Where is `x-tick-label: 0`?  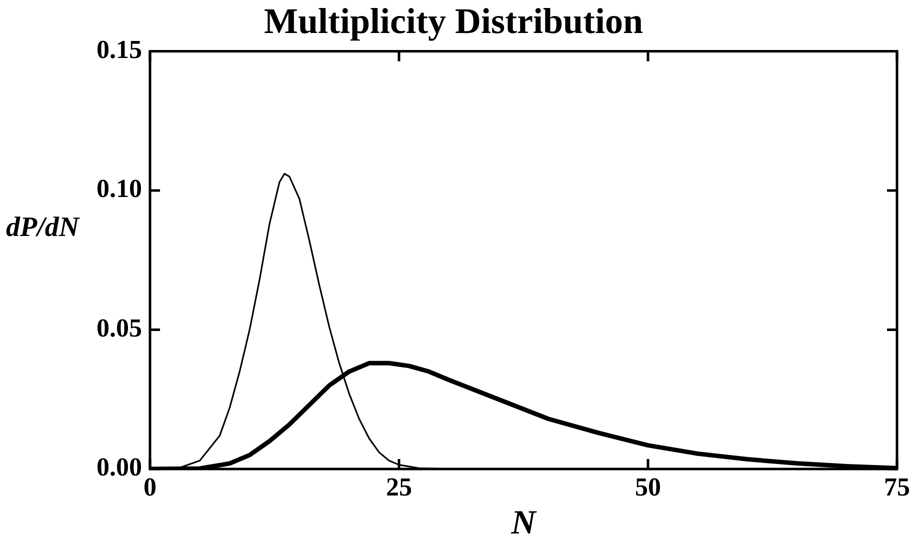
x-tick-label: 0 is located at coordinates (150, 487).